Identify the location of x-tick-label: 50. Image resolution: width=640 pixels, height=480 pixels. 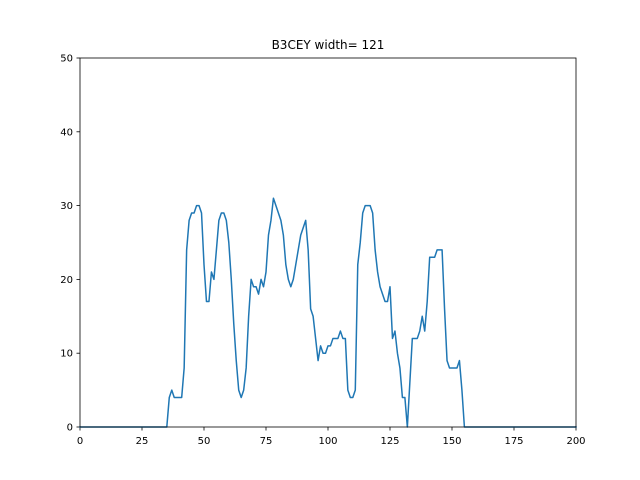
(204, 441).